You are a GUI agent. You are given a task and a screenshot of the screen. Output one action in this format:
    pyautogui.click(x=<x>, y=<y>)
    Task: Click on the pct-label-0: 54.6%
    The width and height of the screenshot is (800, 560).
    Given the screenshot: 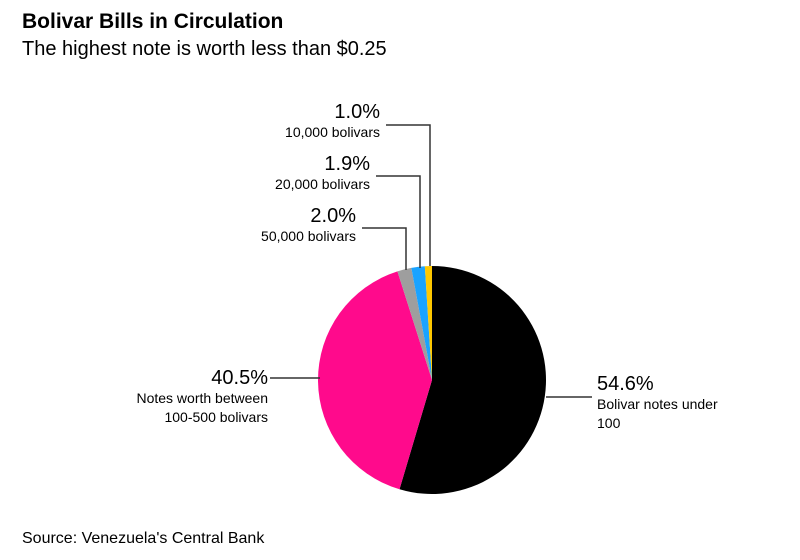 What is the action you would take?
    pyautogui.click(x=625, y=384)
    